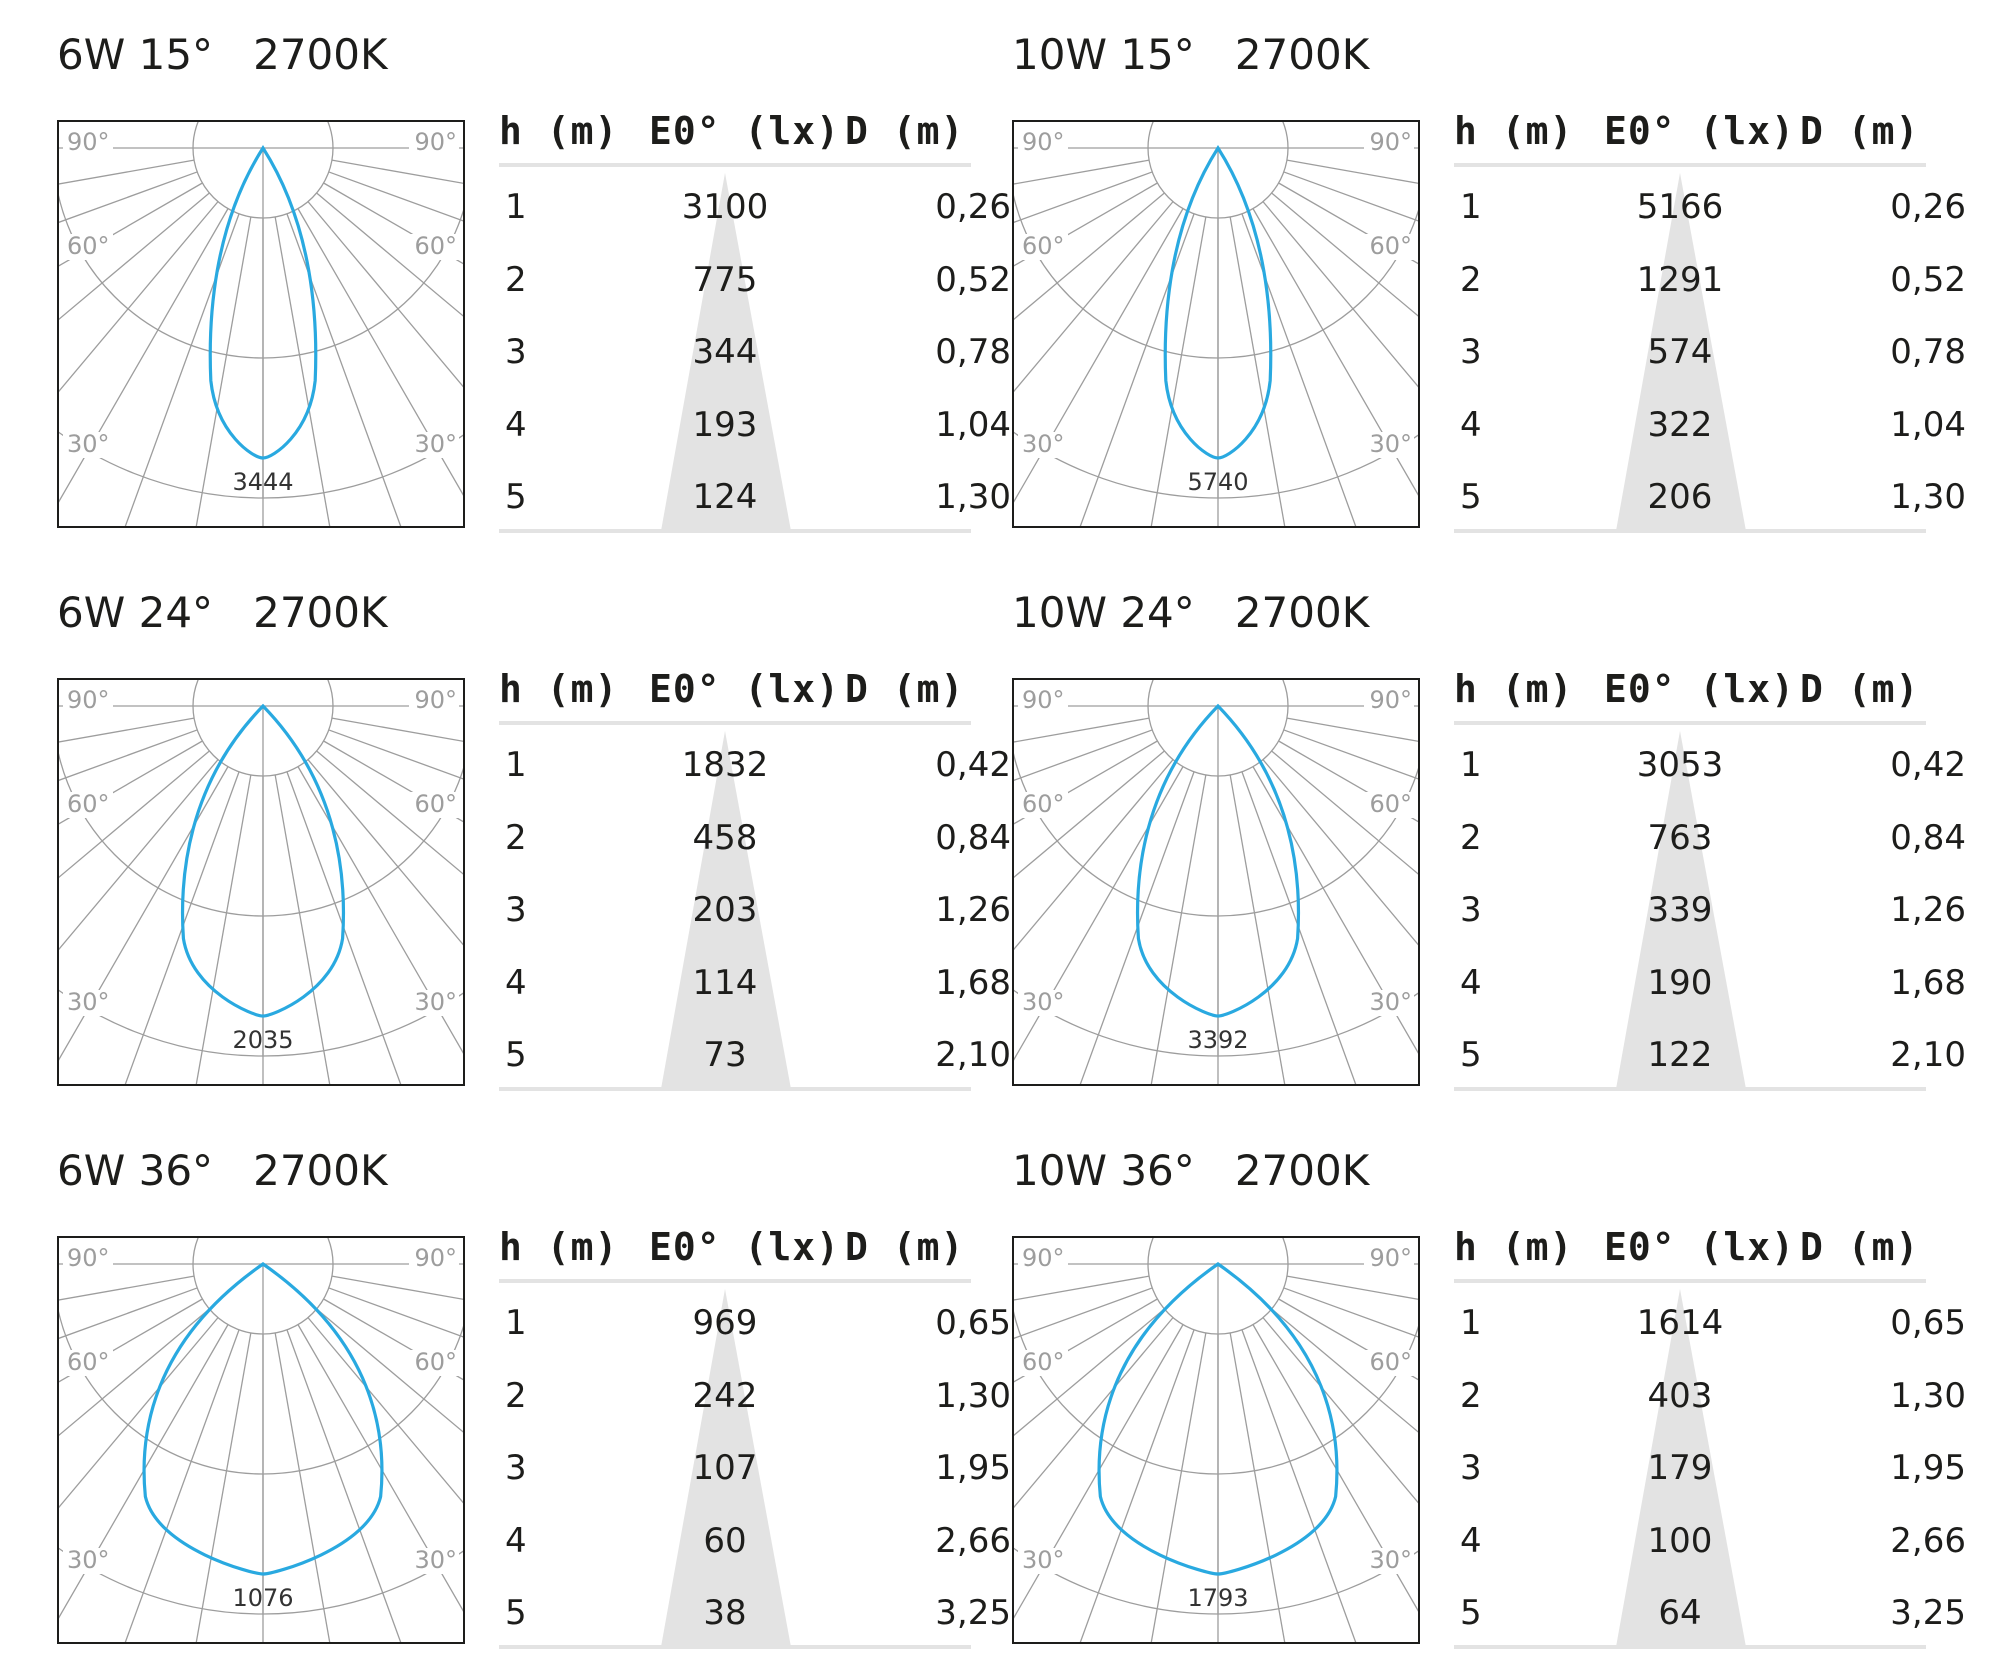 The width and height of the screenshot is (2000, 1675). I want to click on row-illuminance-cell: 458, so click(725, 837).